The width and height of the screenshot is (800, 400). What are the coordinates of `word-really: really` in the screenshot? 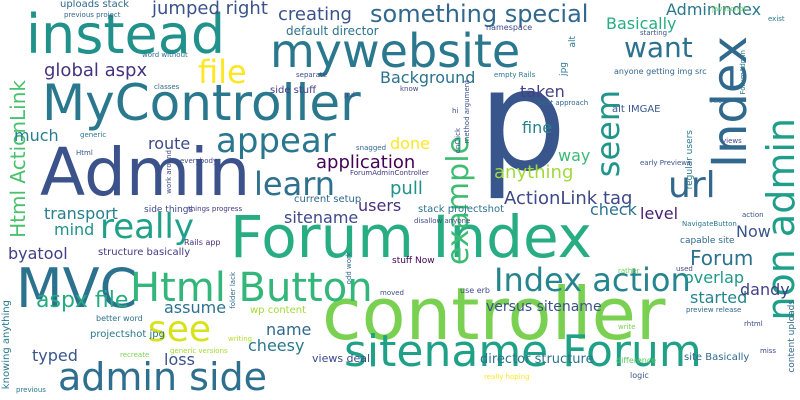 It's located at (147, 227).